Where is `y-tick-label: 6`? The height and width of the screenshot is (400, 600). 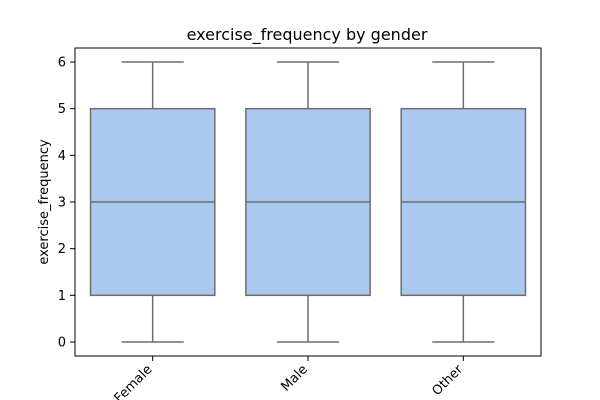 y-tick-label: 6 is located at coordinates (62, 63).